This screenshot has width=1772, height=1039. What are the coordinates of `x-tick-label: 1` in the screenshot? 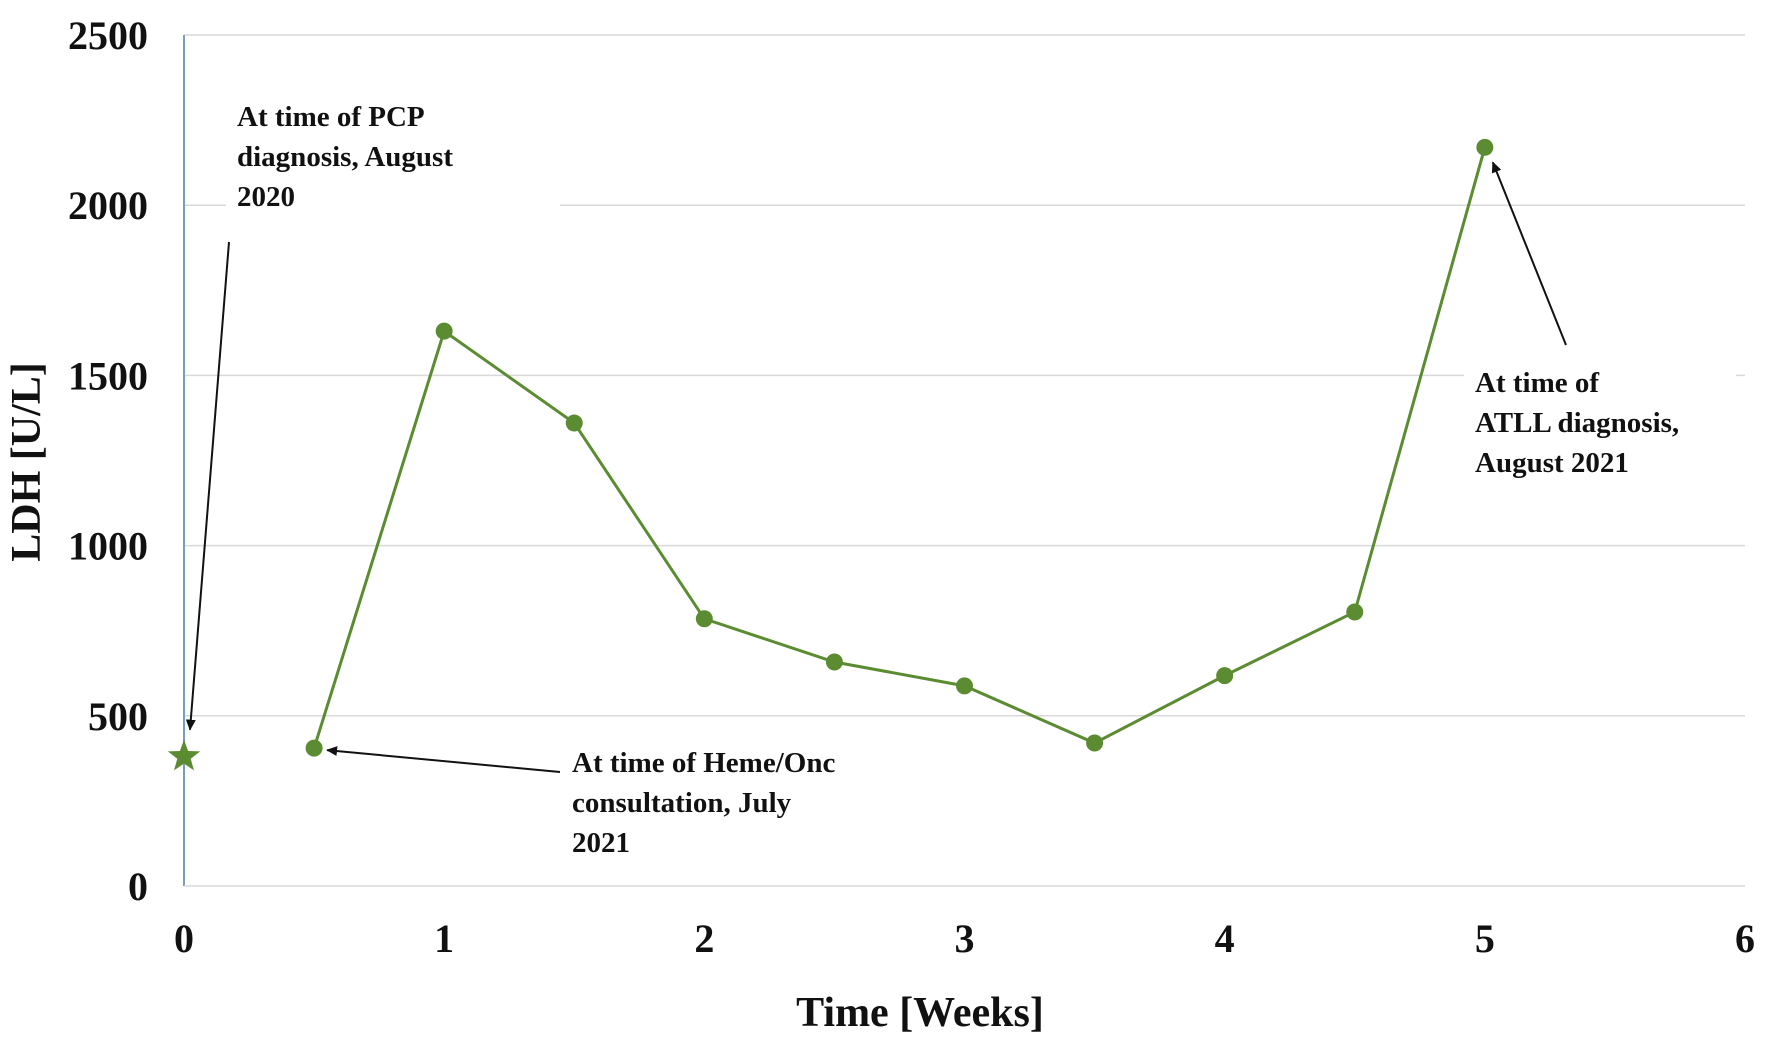 It's located at (444, 938).